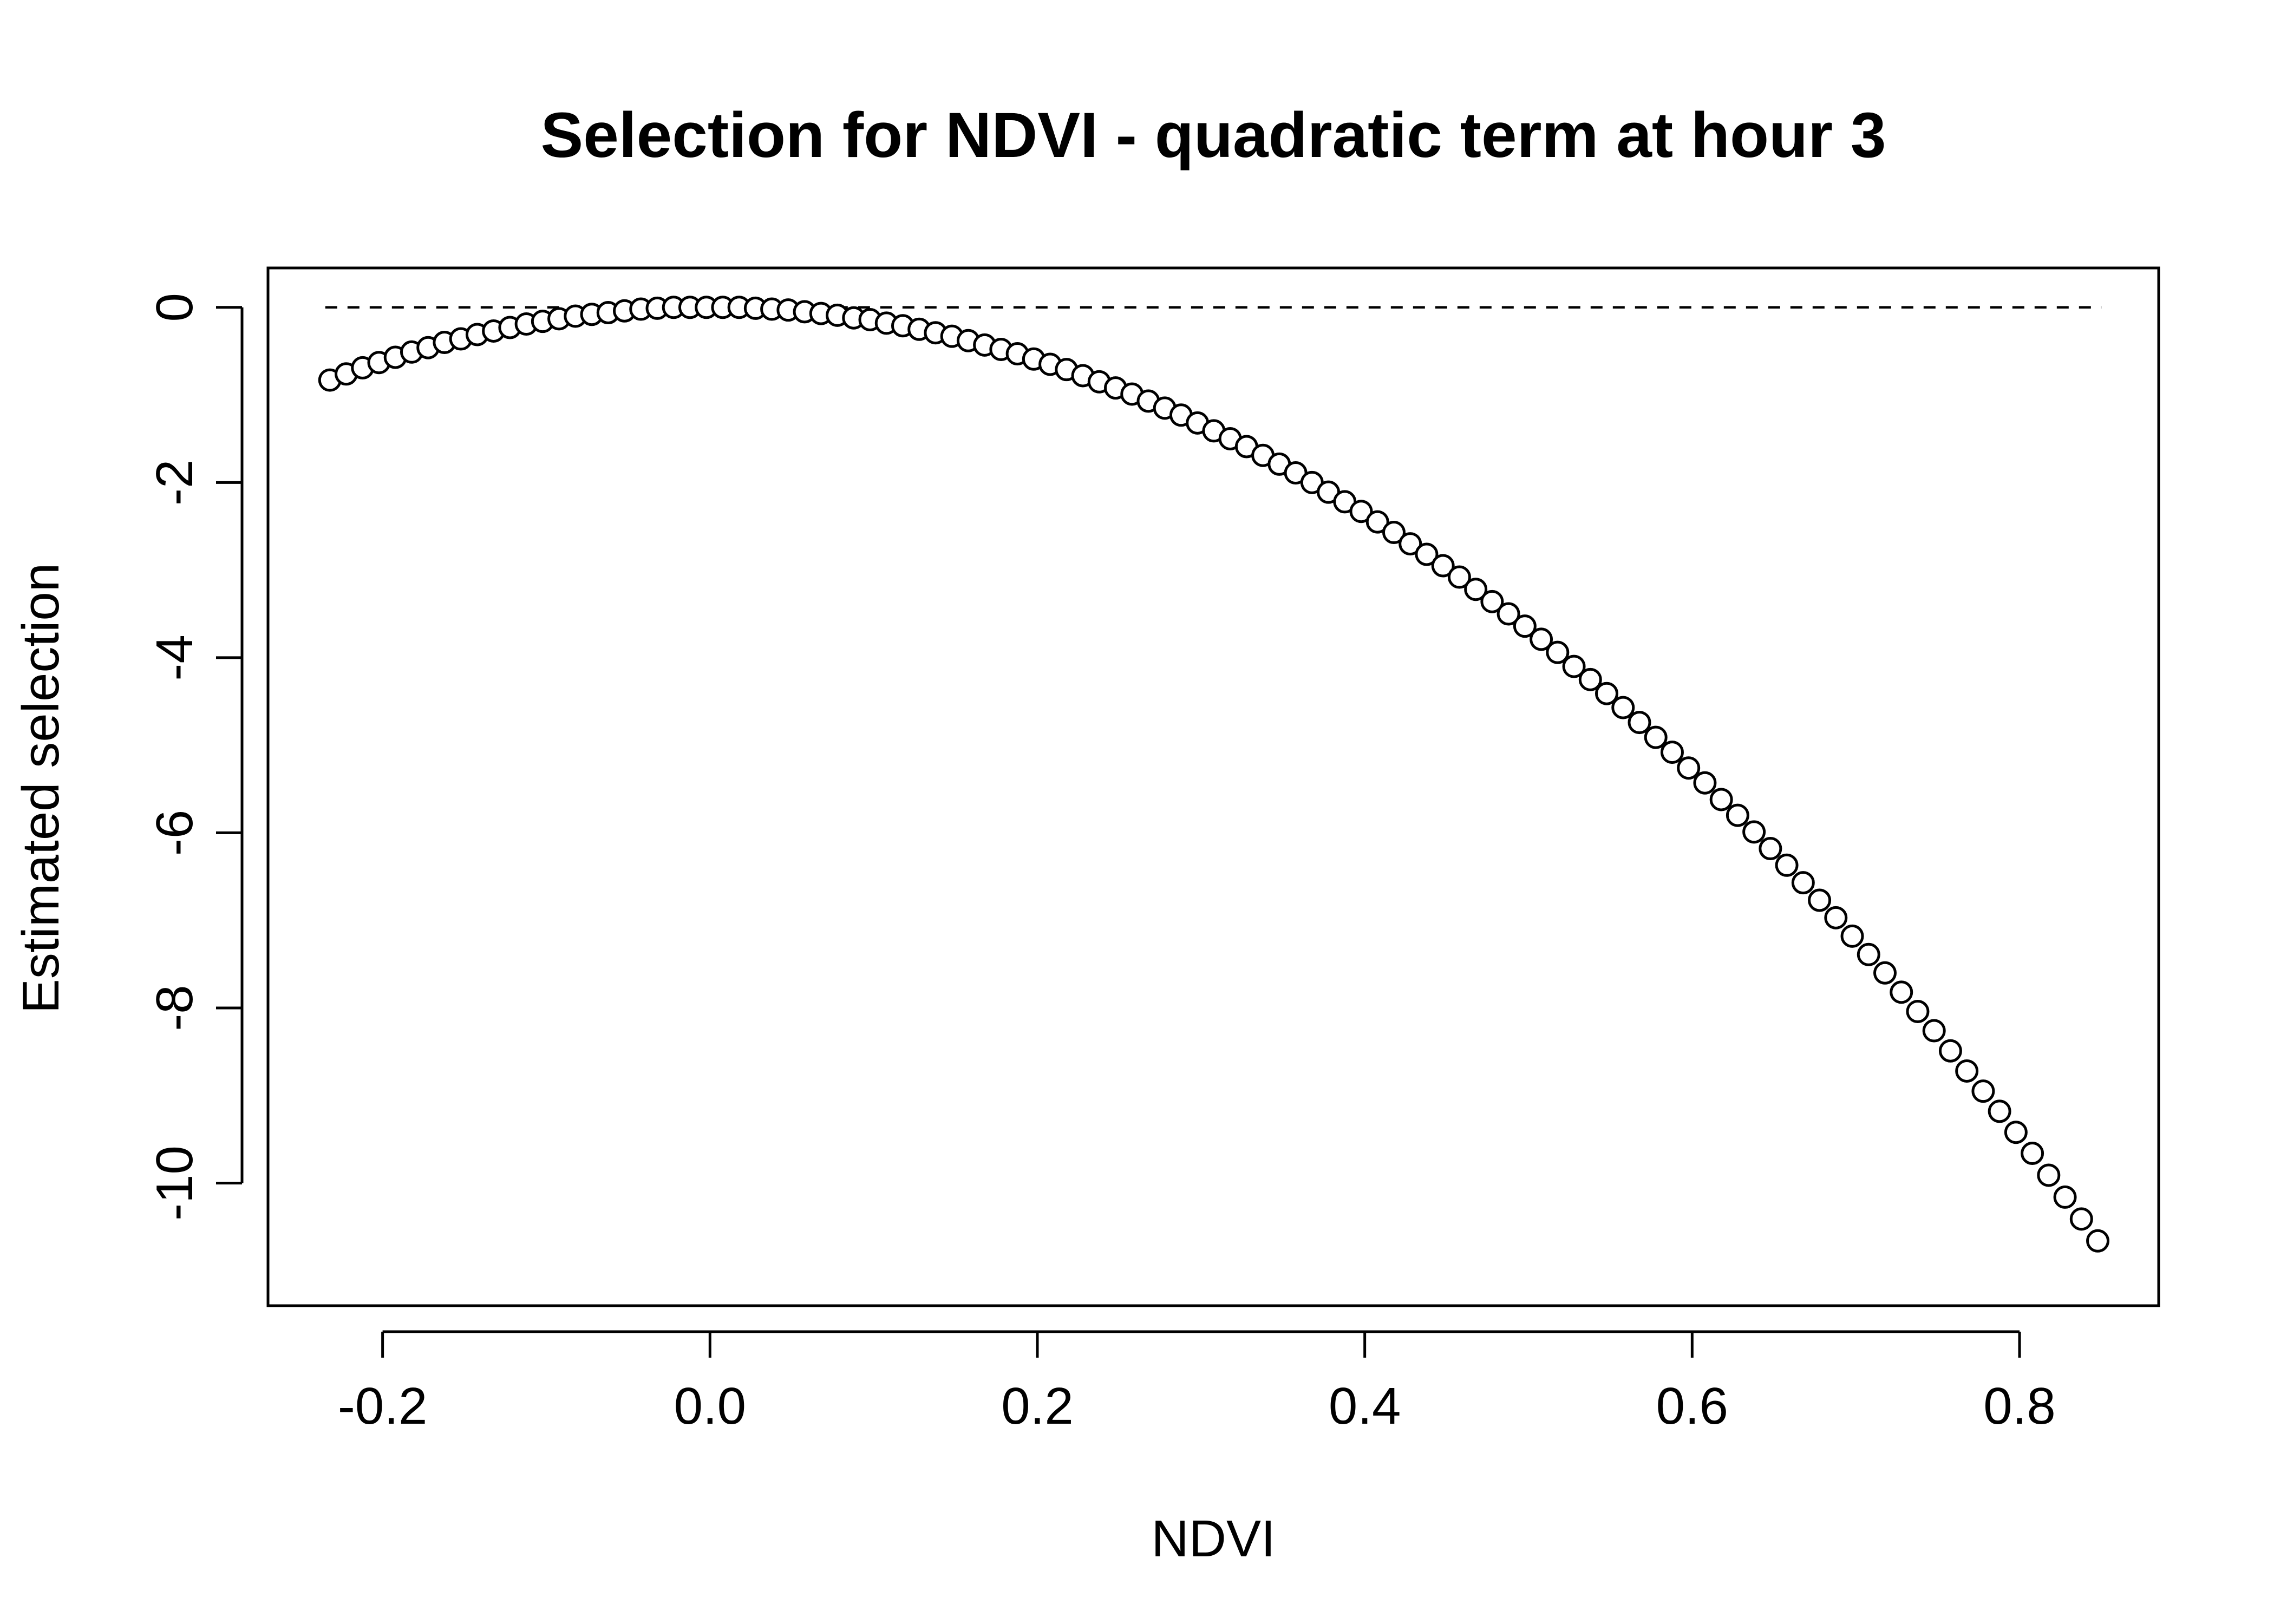 The image size is (2274, 1624). What do you see at coordinates (710, 1406) in the screenshot?
I see `x-tick-label: 0.0` at bounding box center [710, 1406].